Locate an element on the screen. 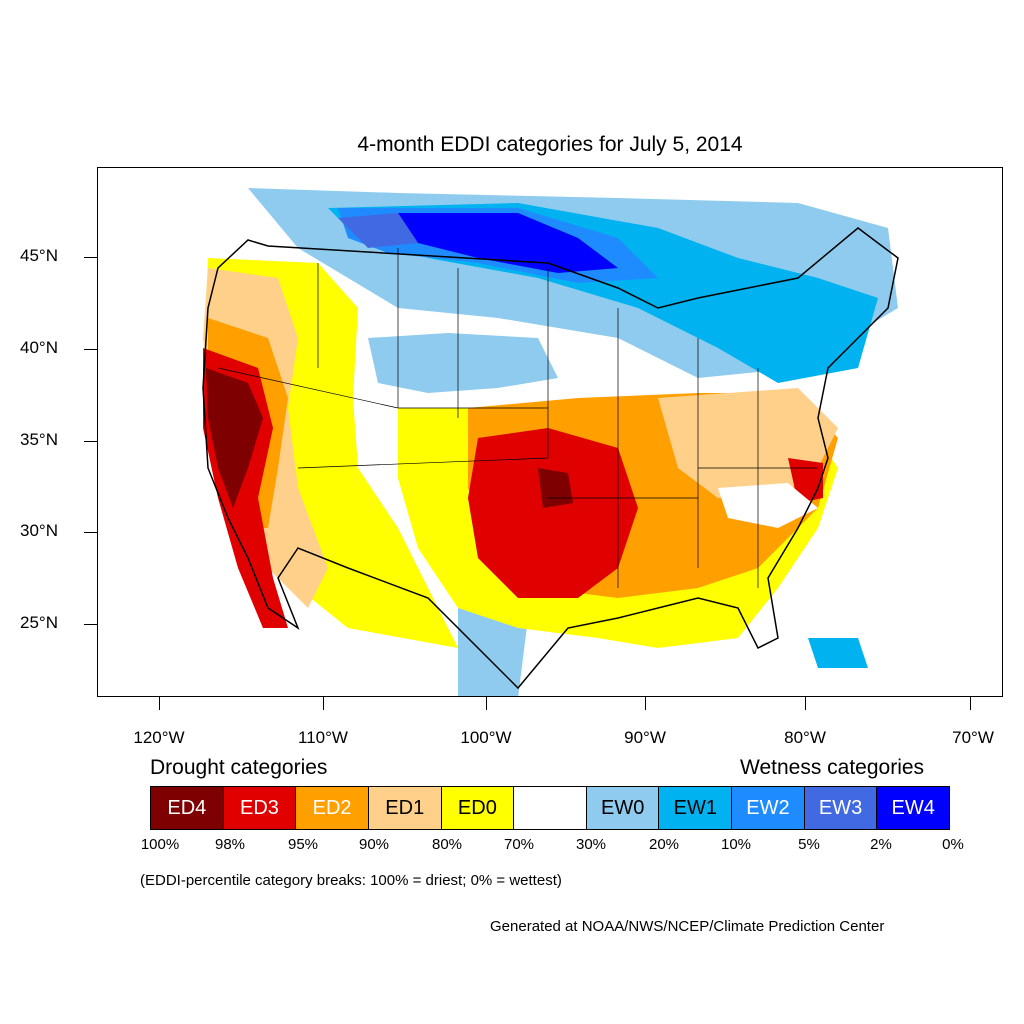 This screenshot has height=1024, width=1024. lat-label-40: 40°N is located at coordinates (39, 347).